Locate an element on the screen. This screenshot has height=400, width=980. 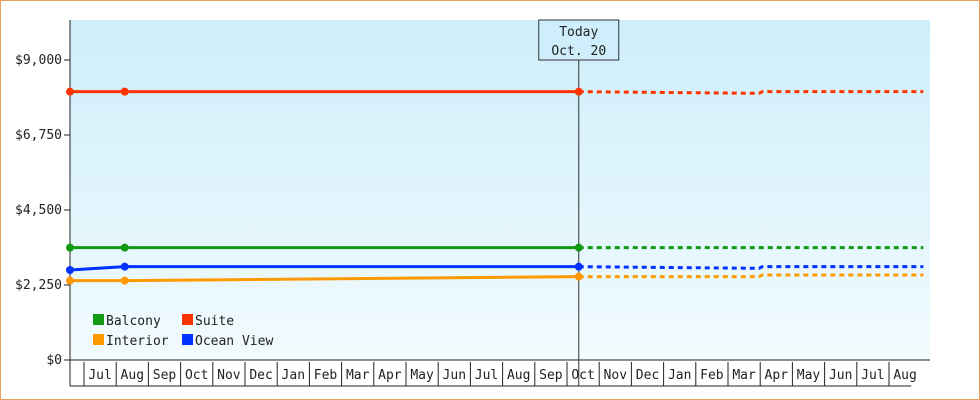
series-forecast-ocean-view is located at coordinates (751, 267).